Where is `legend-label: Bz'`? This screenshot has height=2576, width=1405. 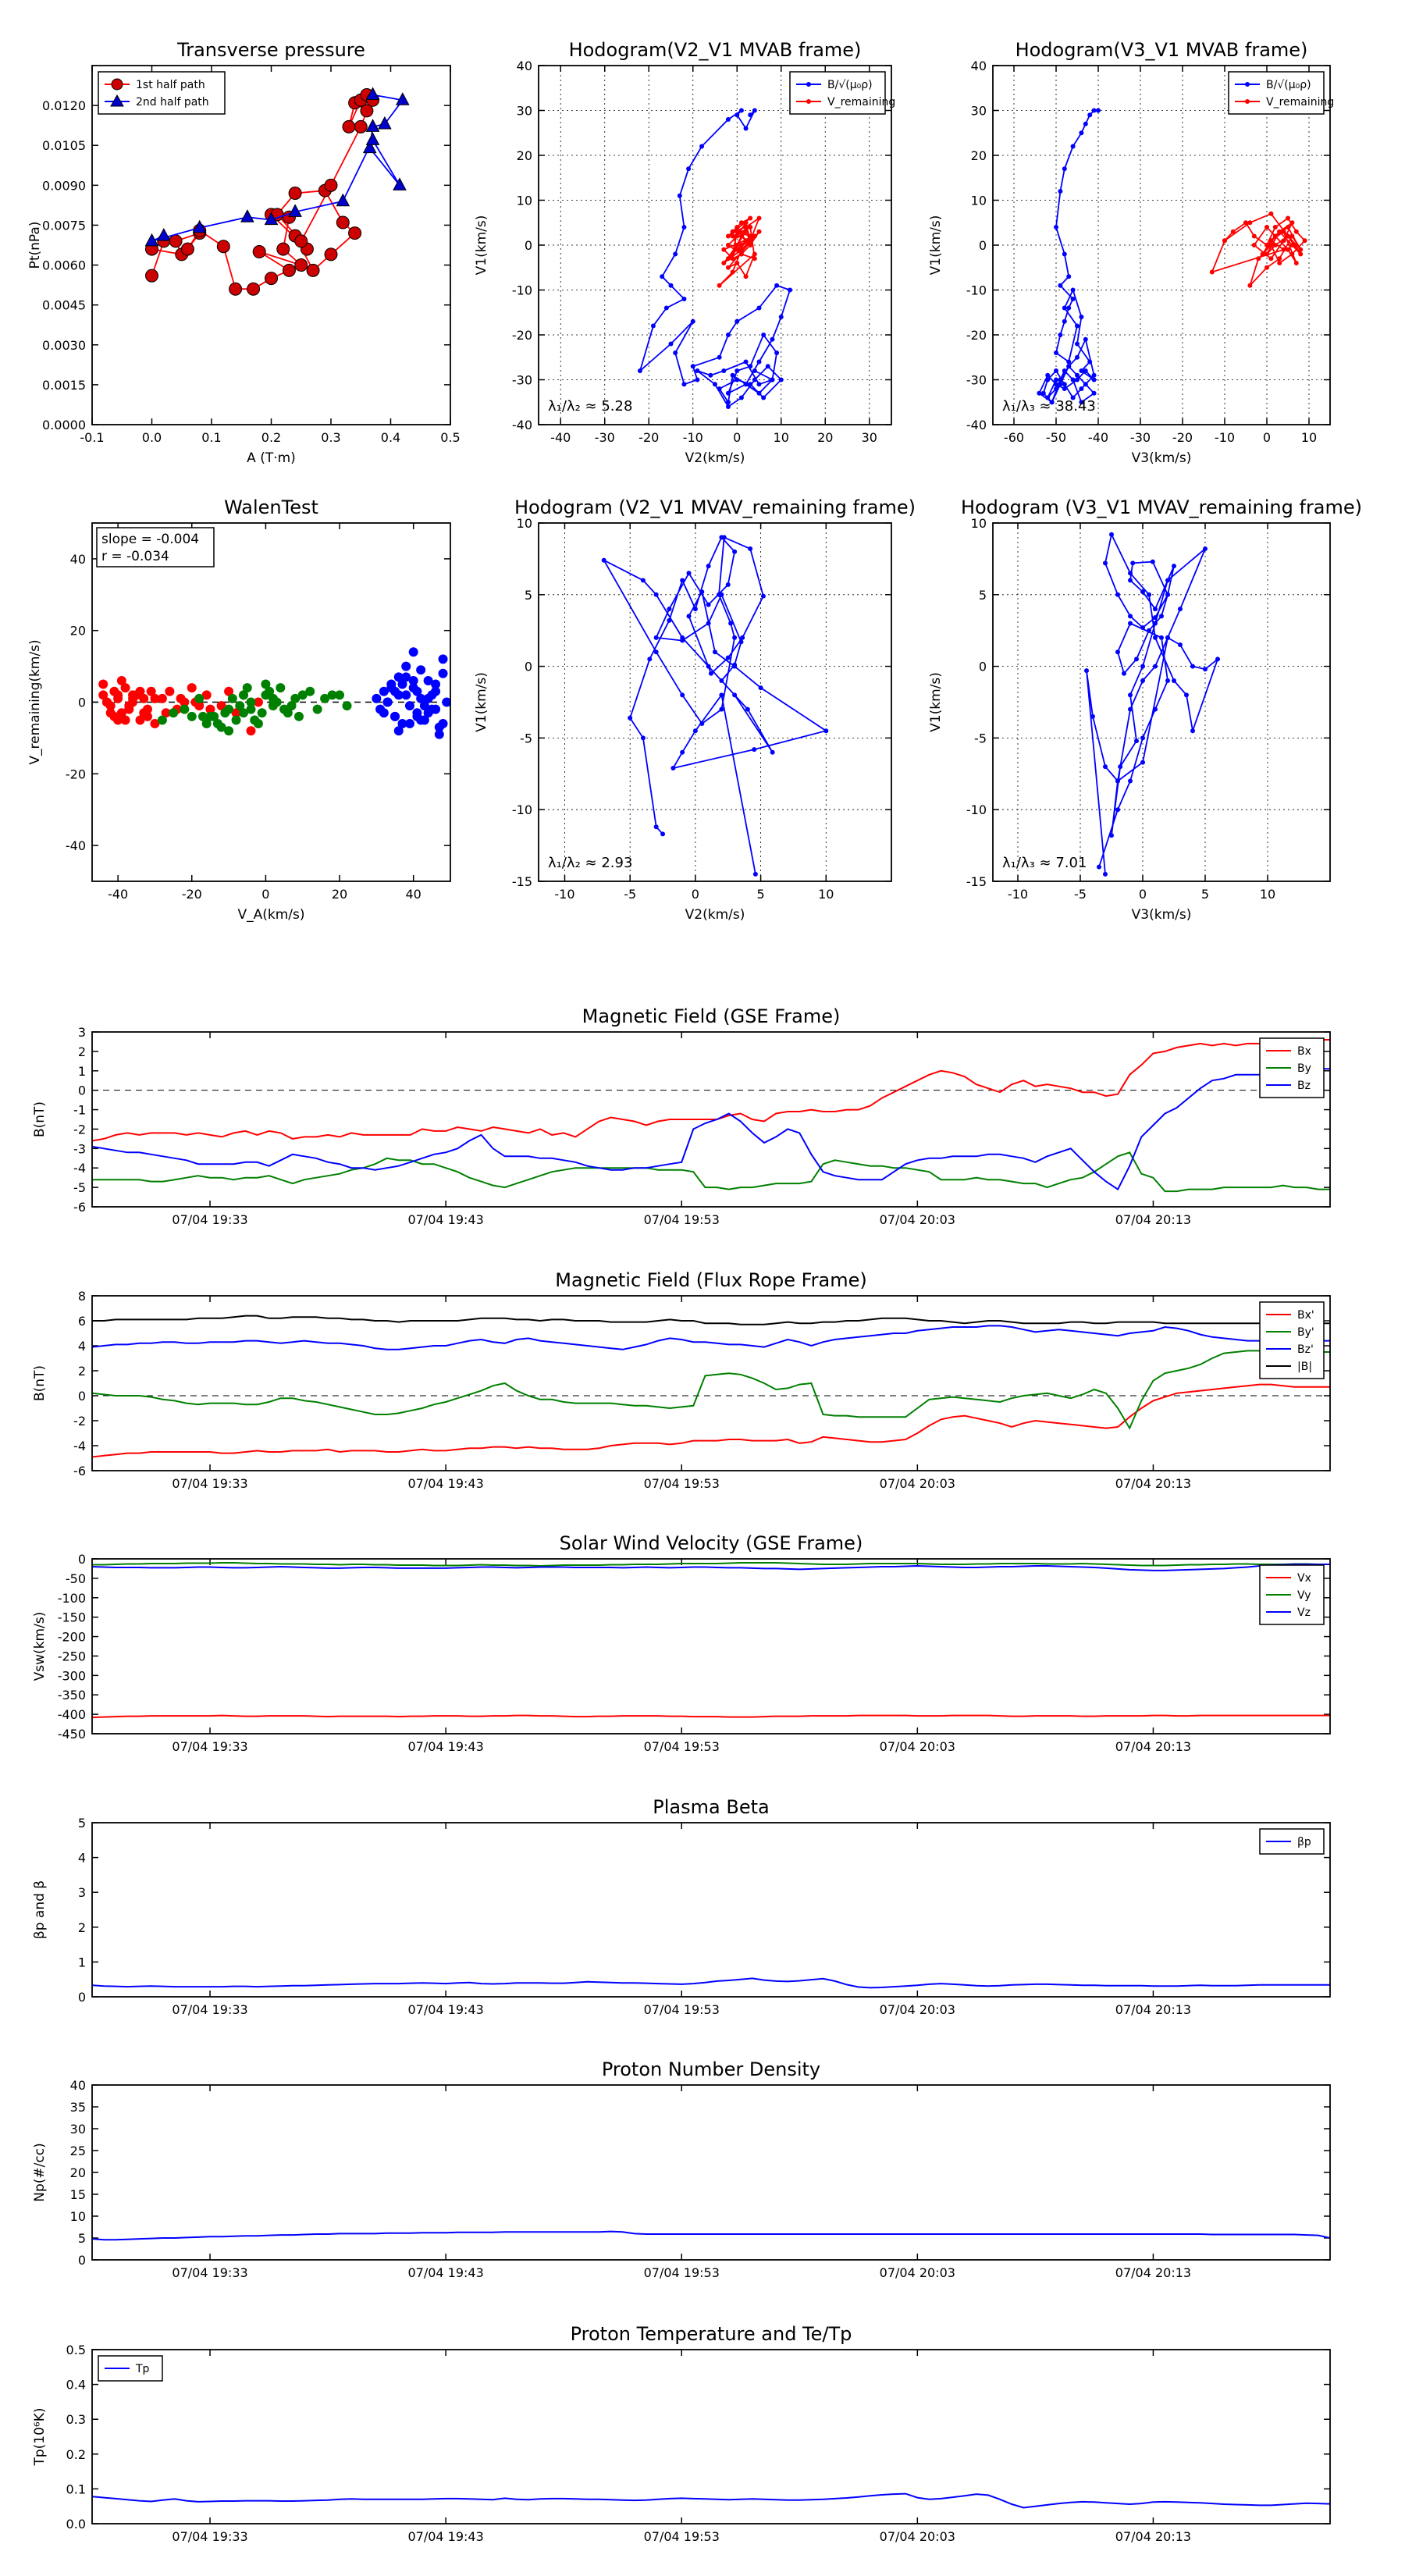 legend-label: Bz' is located at coordinates (1305, 1349).